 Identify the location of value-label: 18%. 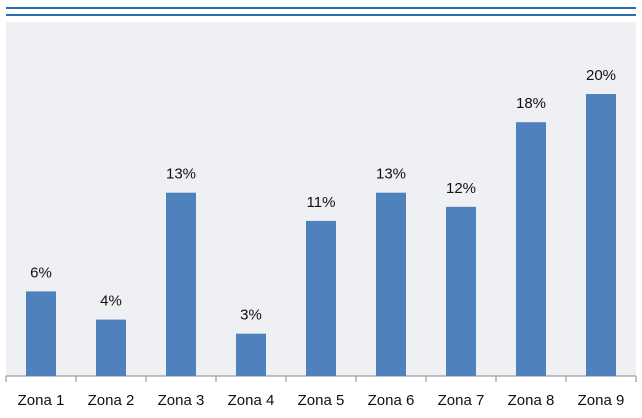
(531, 103).